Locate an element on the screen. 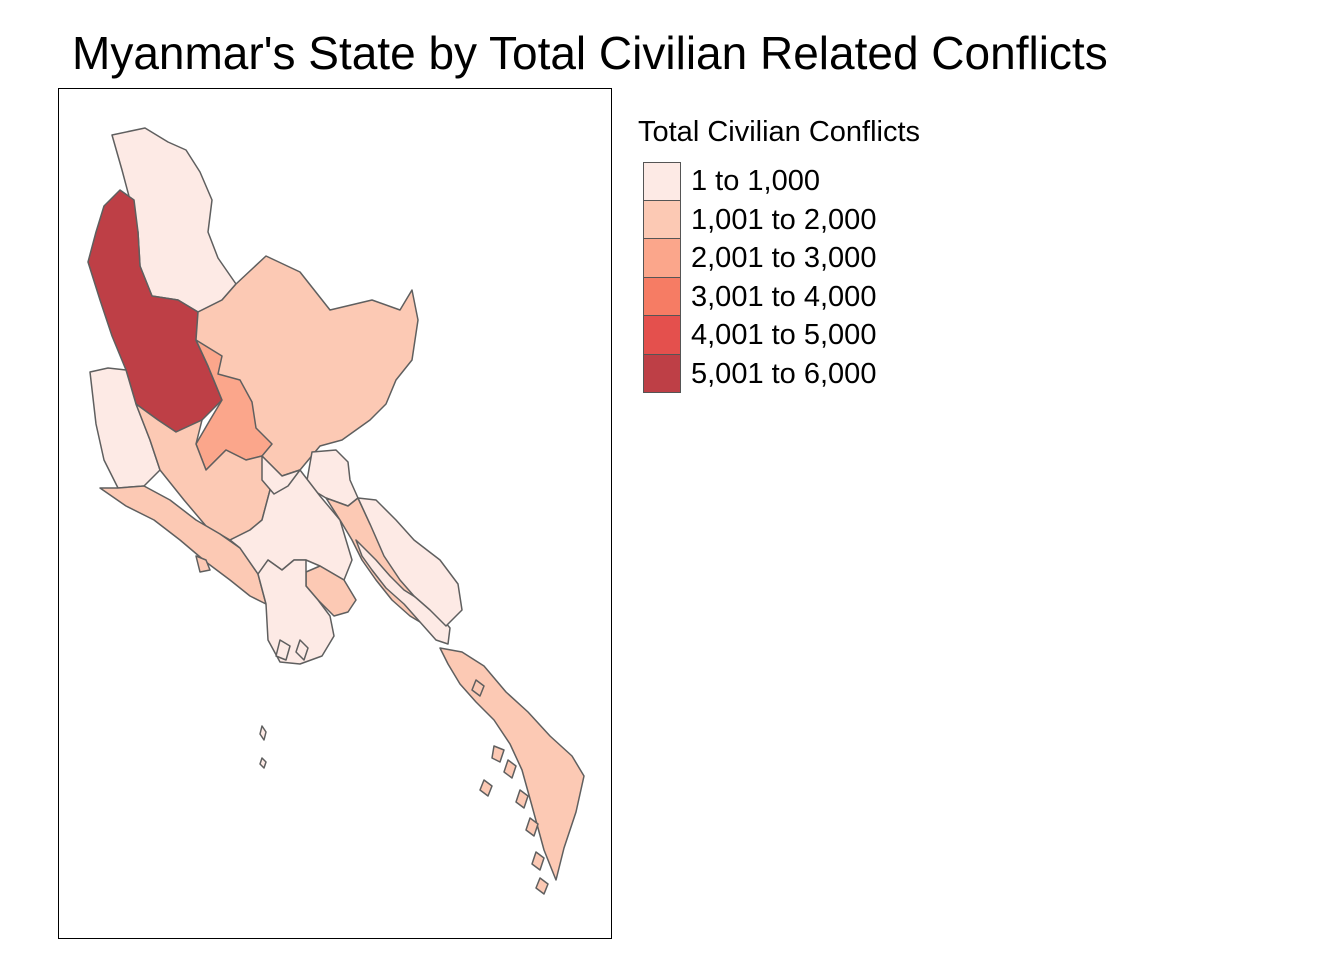 The width and height of the screenshot is (1344, 960). region-tanintharyi is located at coordinates (512, 764).